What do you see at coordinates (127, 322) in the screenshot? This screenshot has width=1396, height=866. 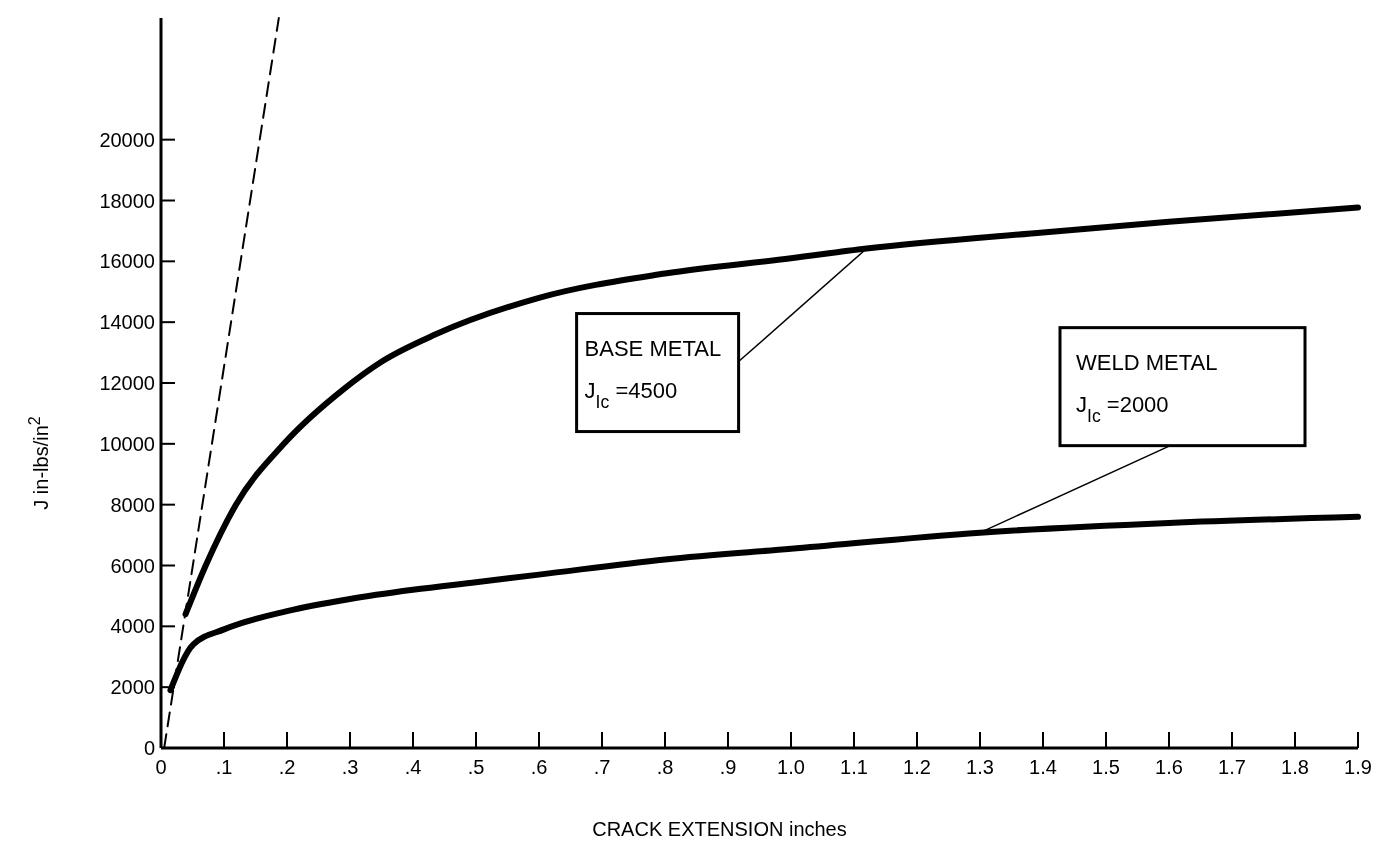 I see `y-tick-label: 14000` at bounding box center [127, 322].